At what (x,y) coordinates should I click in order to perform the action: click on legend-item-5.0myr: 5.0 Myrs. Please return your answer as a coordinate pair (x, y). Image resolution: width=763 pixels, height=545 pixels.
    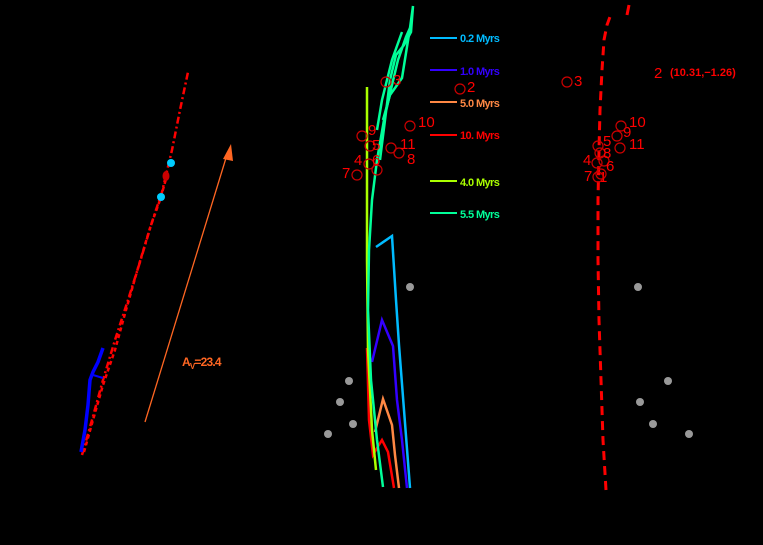
    Looking at the image, I should click on (465, 104).